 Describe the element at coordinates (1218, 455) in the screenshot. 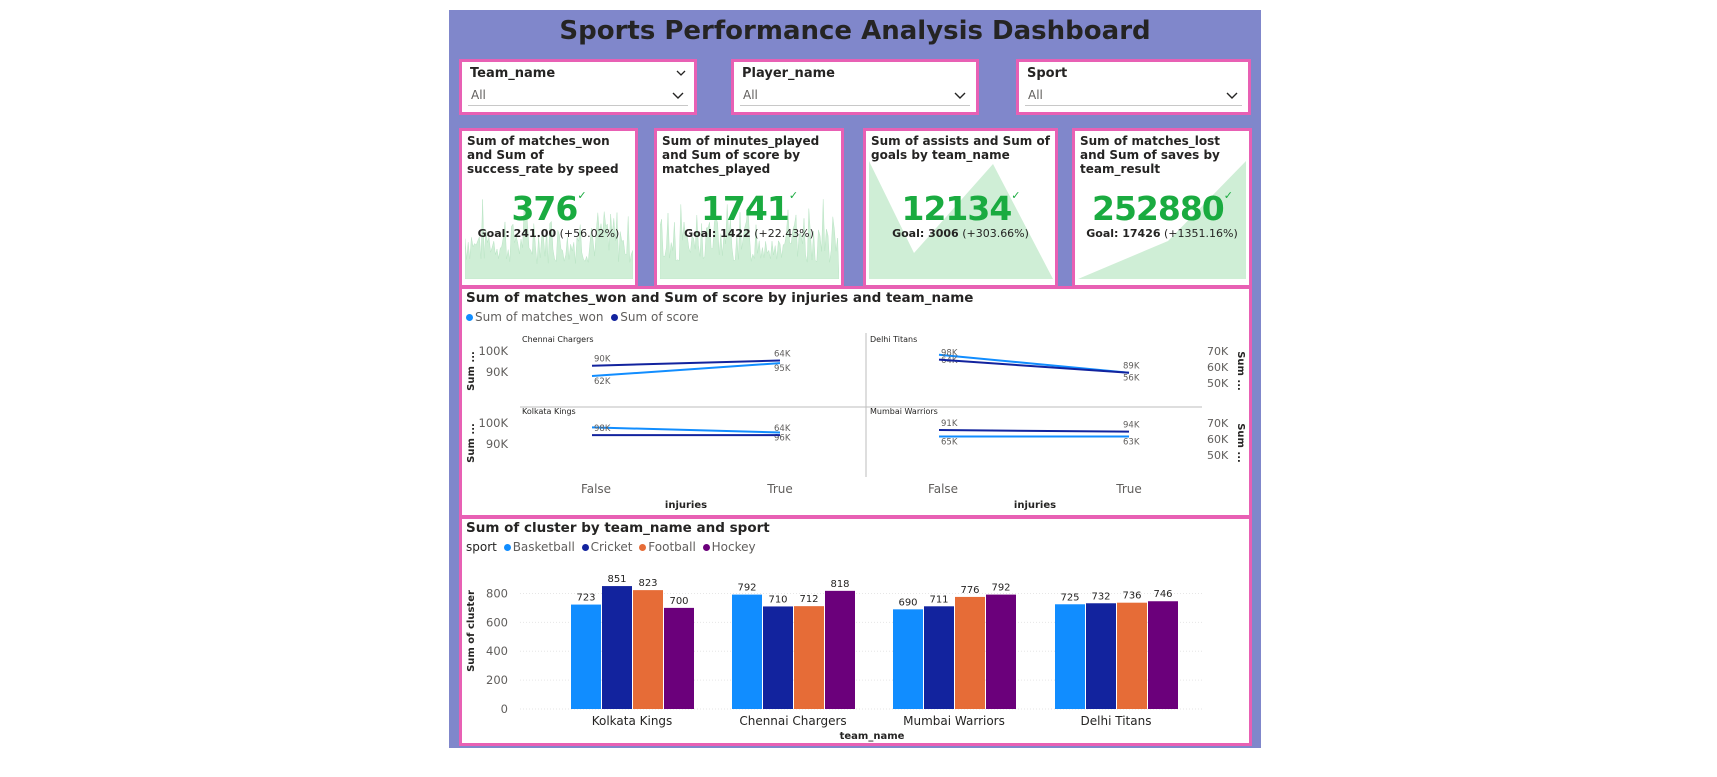

I see `y-tick-right: 50K` at that location.